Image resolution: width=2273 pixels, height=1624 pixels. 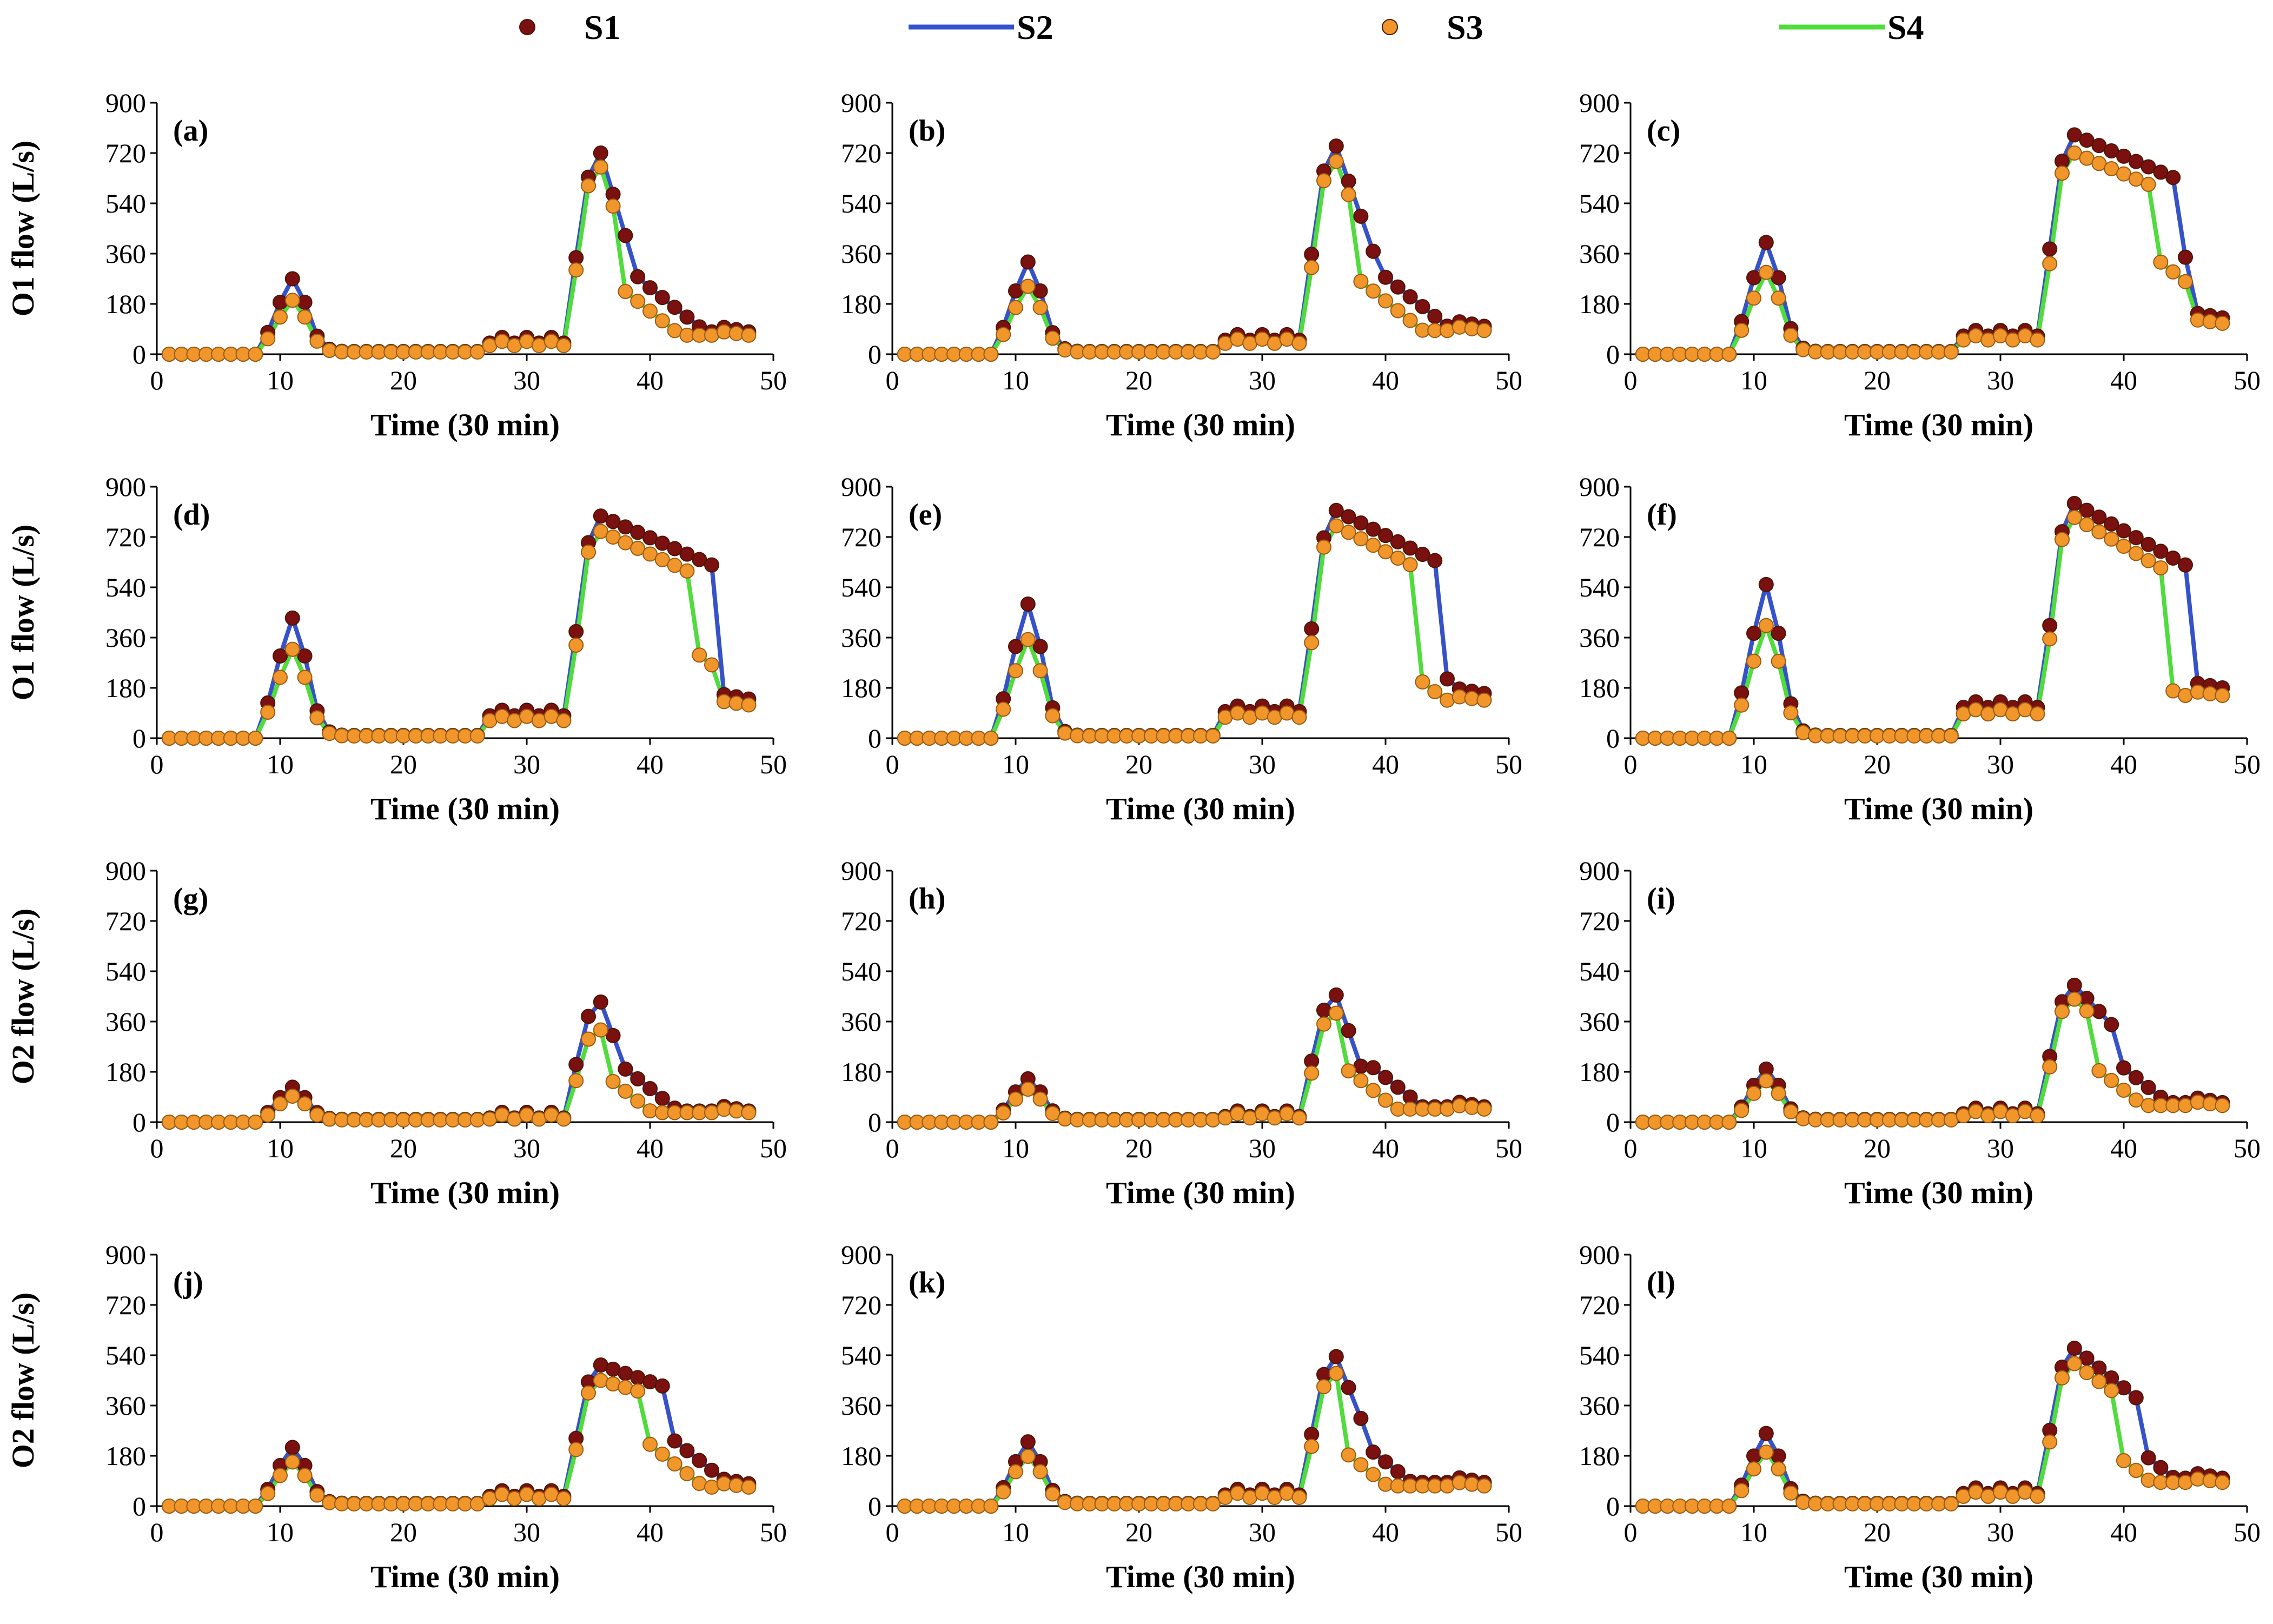 I want to click on x-tick-label: 40, so click(x=651, y=380).